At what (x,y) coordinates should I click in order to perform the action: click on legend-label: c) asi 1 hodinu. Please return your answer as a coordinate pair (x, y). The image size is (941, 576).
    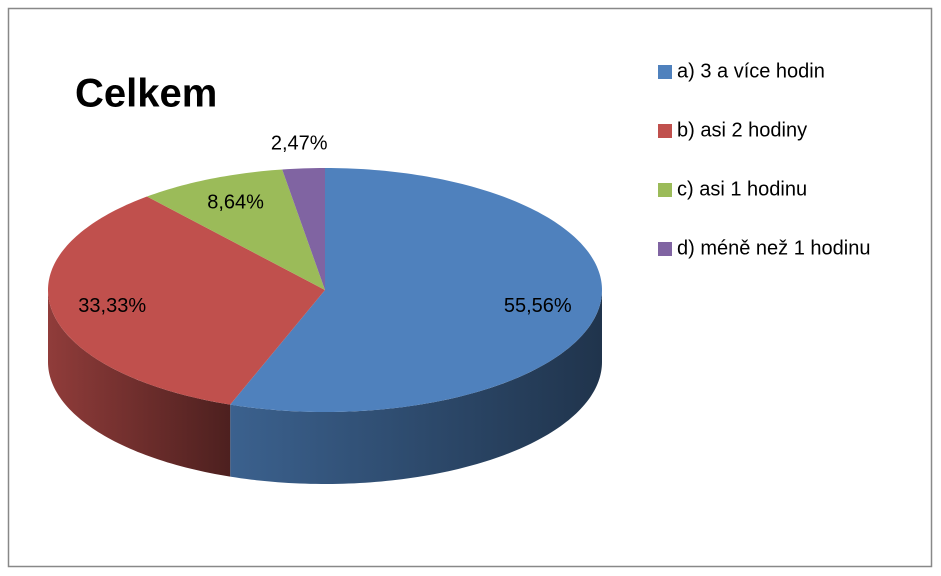
    Looking at the image, I should click on (742, 189).